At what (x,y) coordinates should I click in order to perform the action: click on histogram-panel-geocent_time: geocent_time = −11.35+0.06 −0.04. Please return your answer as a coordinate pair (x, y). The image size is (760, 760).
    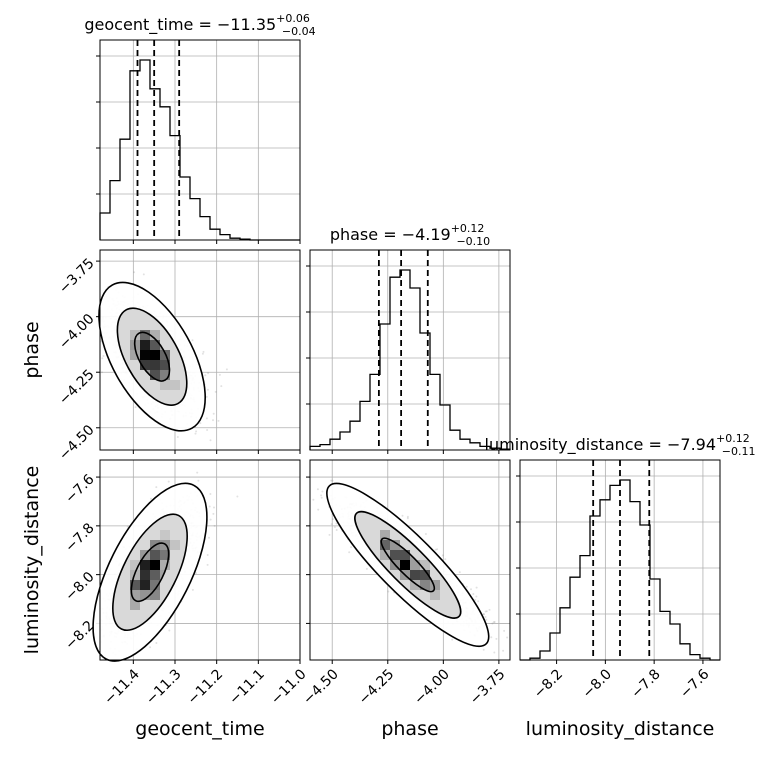
    Looking at the image, I should click on (200, 128).